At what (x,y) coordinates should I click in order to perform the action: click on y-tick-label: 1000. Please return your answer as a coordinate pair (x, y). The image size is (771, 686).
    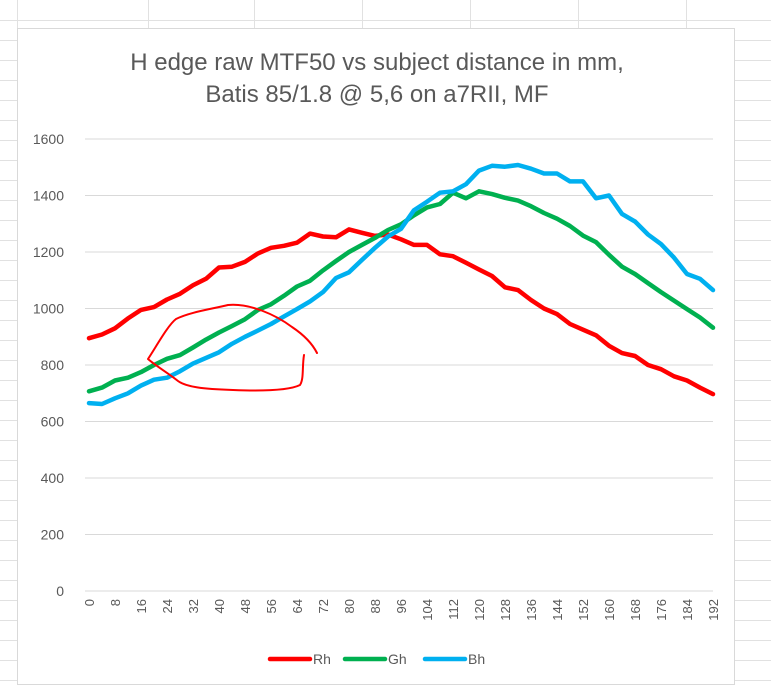
    Looking at the image, I should click on (48, 309).